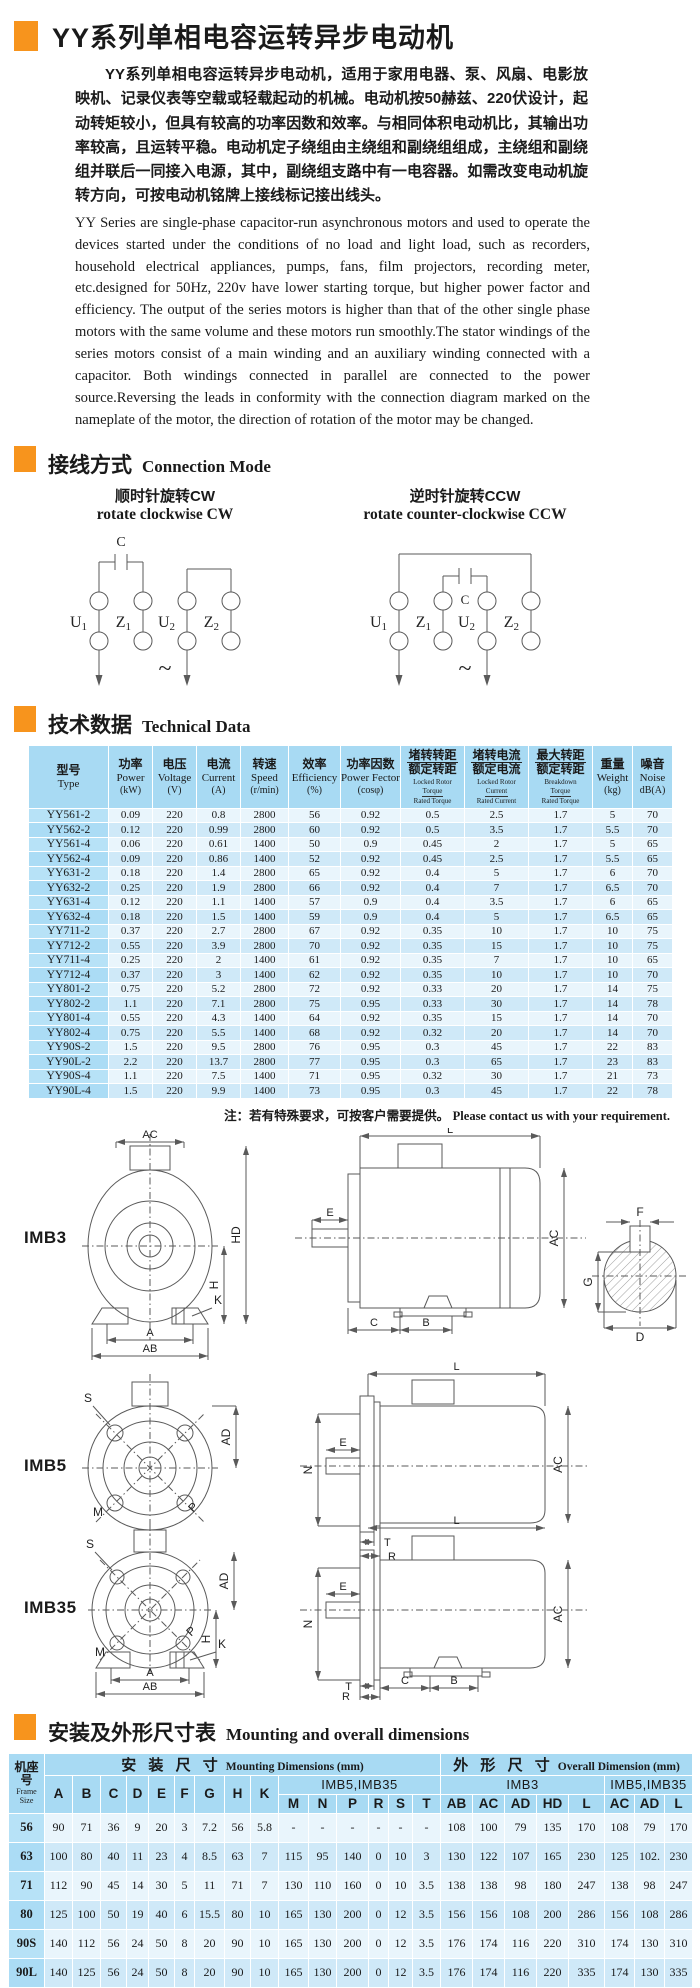 Image resolution: width=700 pixels, height=1988 pixels. I want to click on svg-text: C, so click(465, 599).